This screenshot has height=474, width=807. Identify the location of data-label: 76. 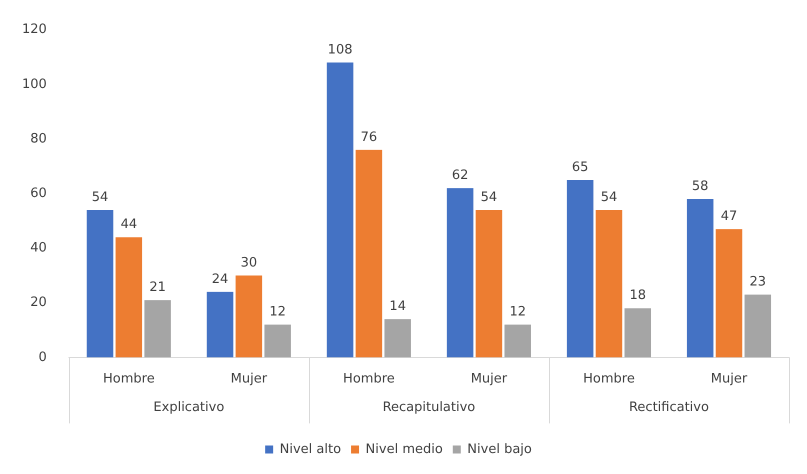
(369, 137).